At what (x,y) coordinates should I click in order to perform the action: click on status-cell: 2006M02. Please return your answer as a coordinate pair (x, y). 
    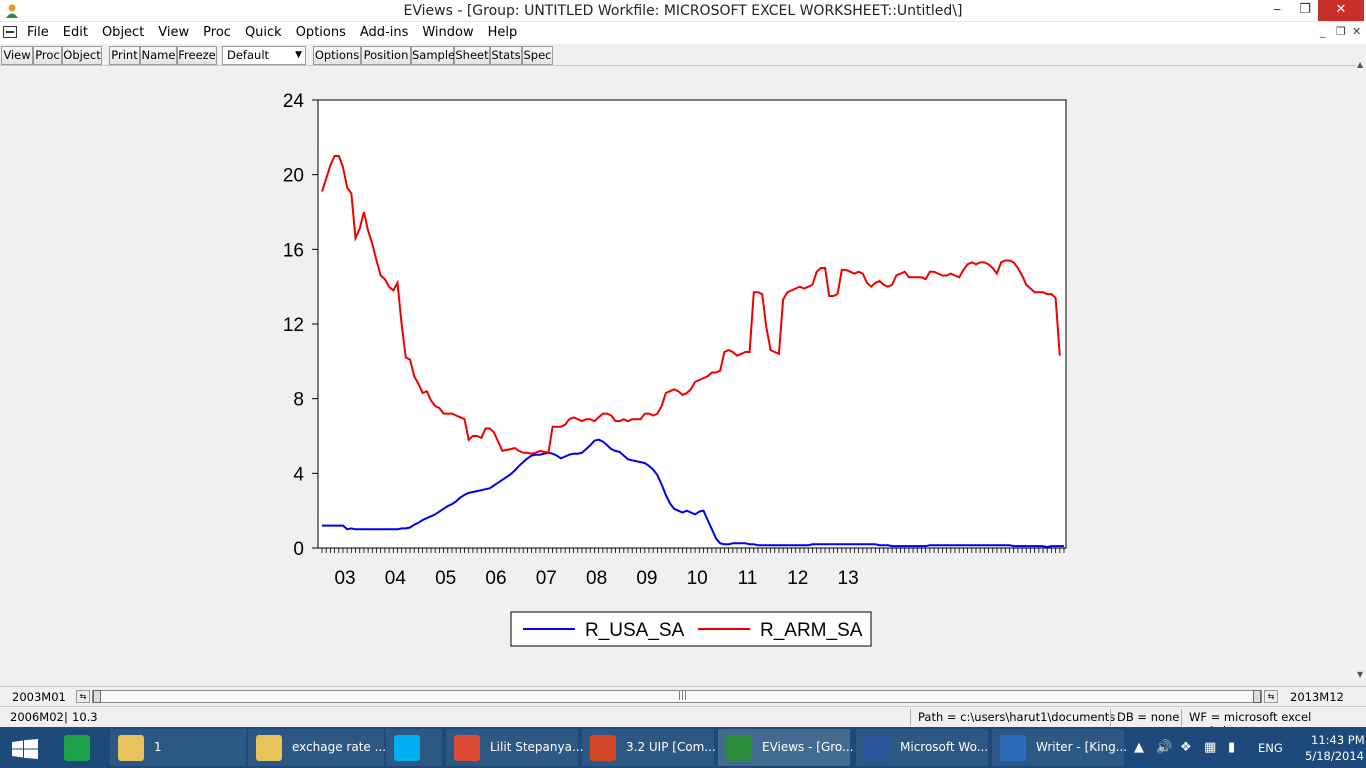
    Looking at the image, I should click on (37, 717).